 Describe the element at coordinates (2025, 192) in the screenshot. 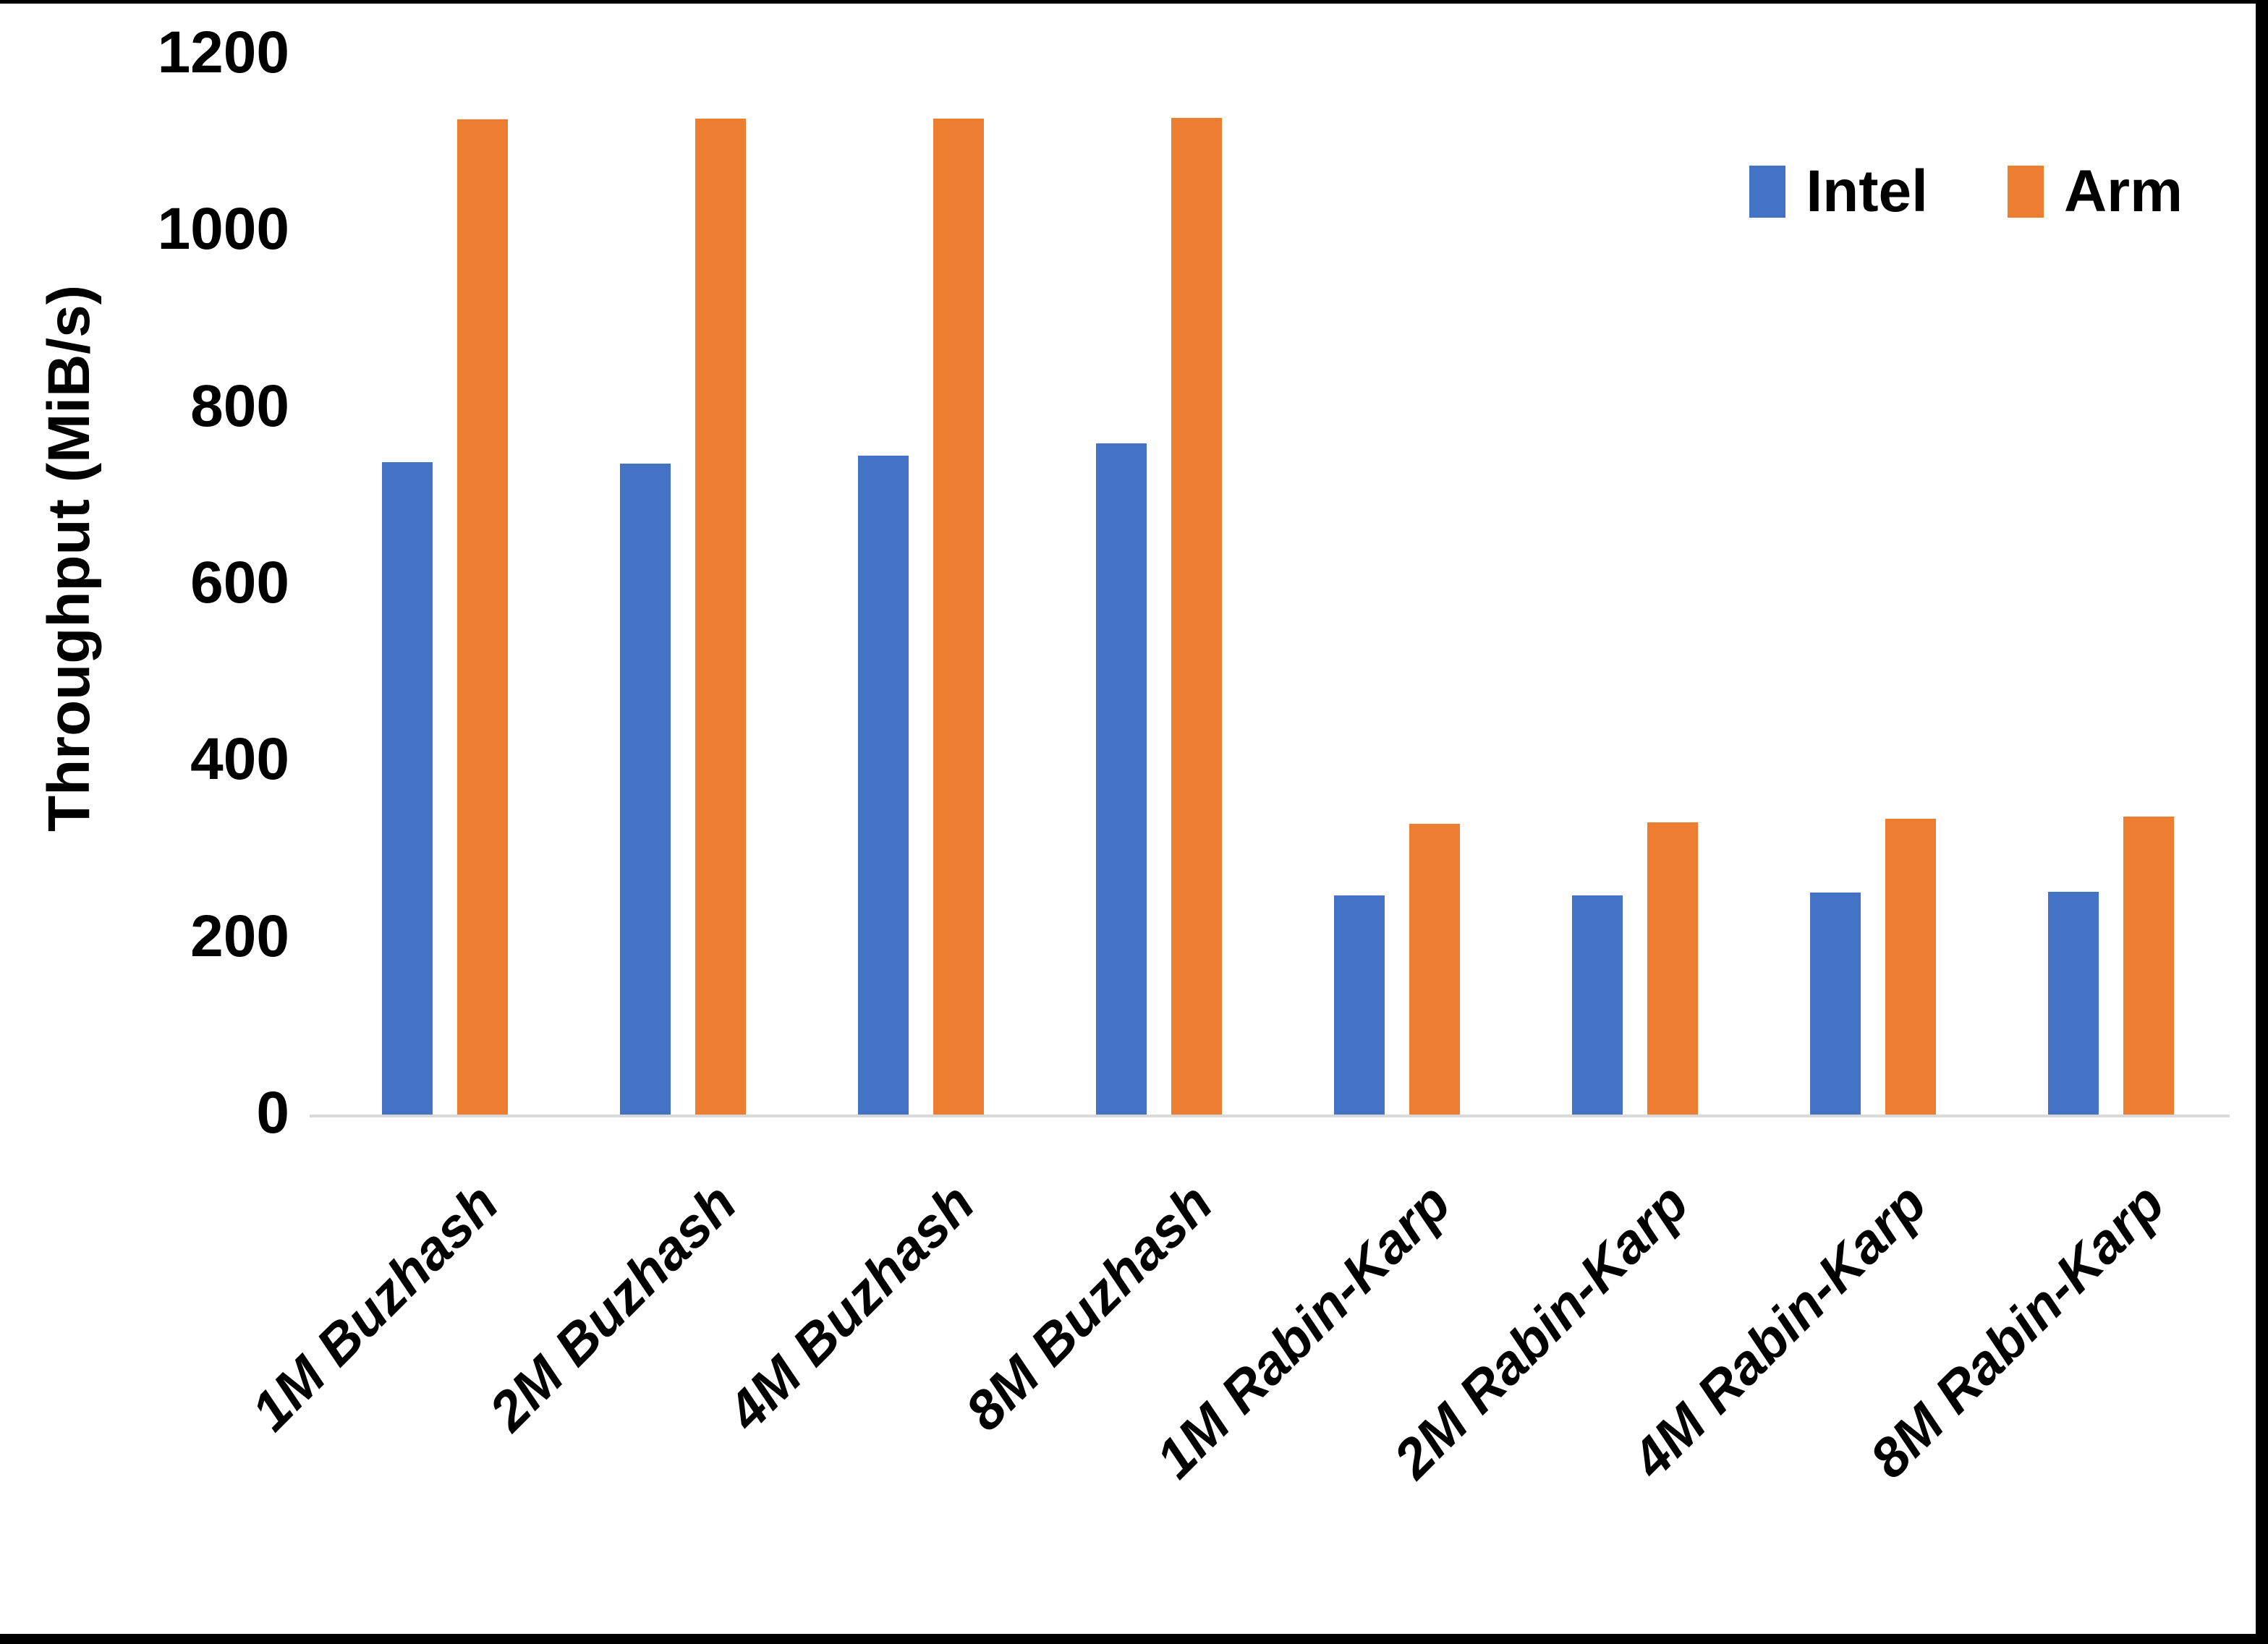

I see `legend-swatch-arm` at that location.